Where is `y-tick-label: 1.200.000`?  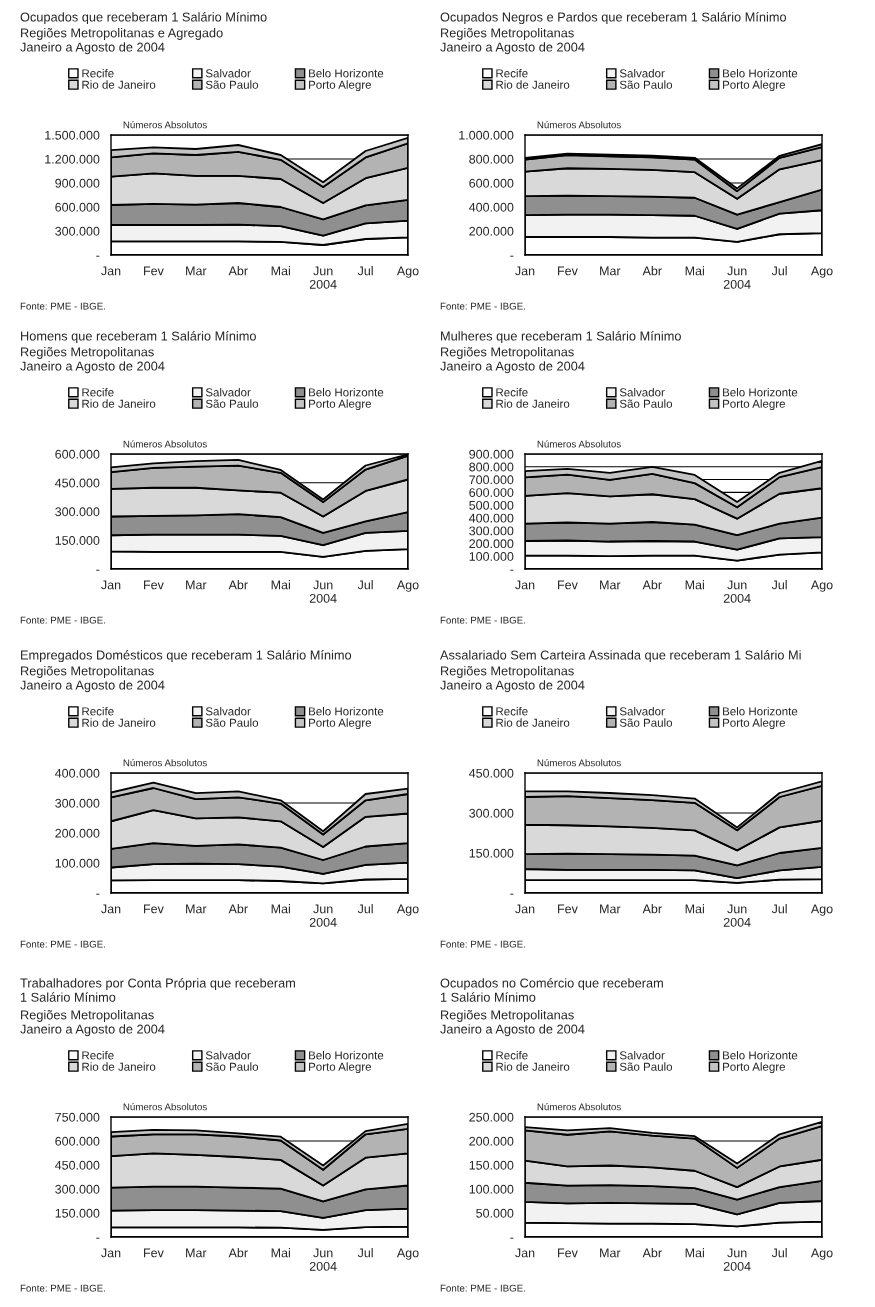 y-tick-label: 1.200.000 is located at coordinates (72, 159).